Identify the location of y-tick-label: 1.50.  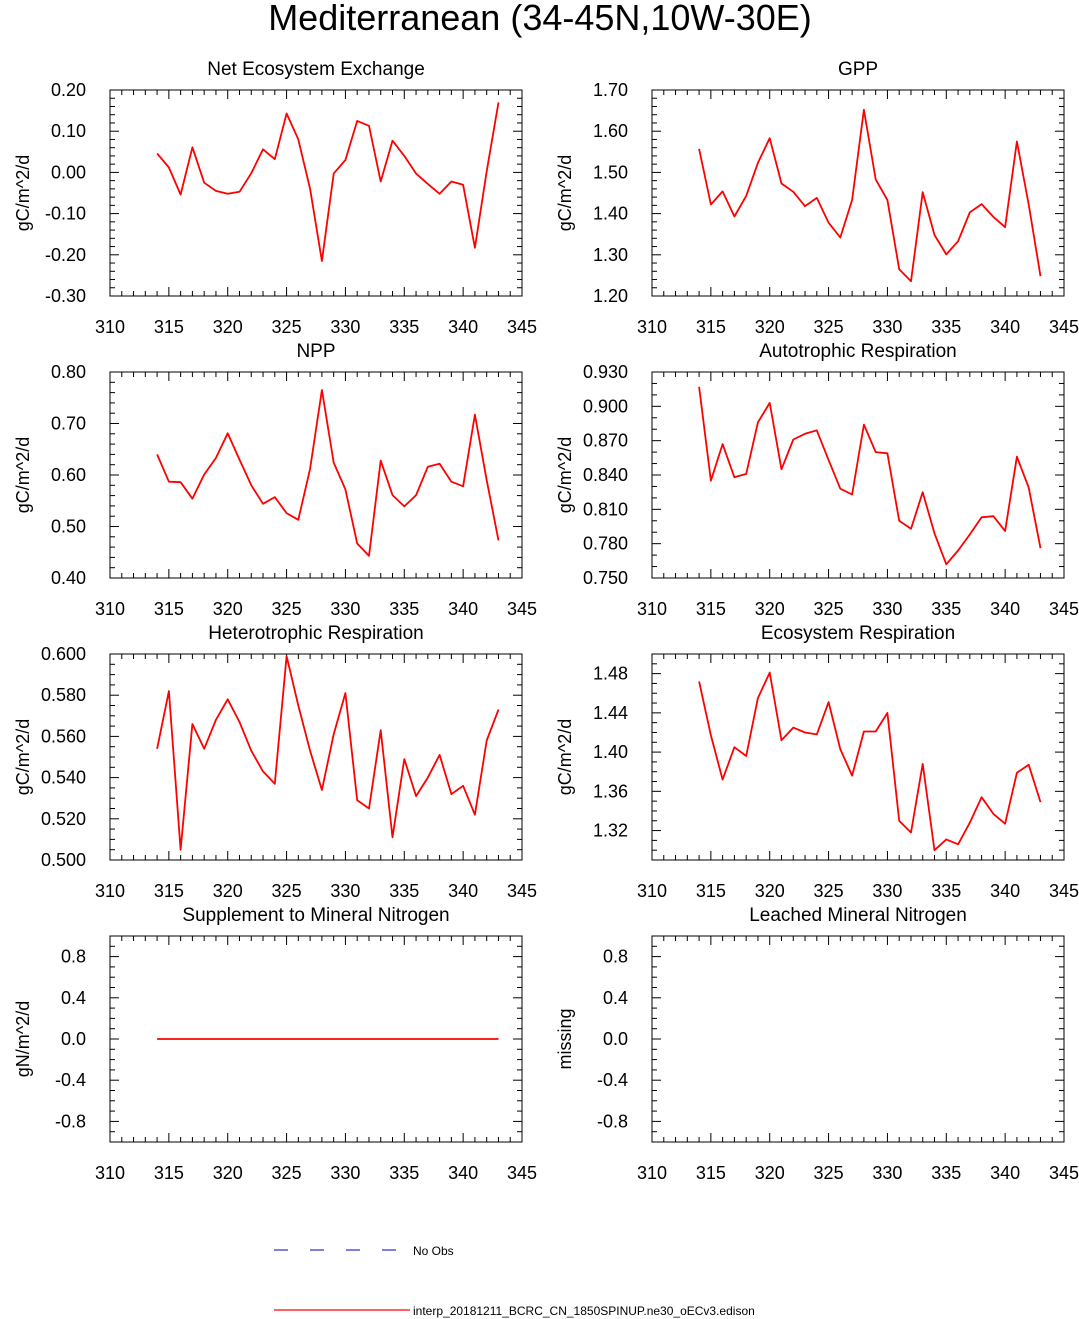
(610, 172).